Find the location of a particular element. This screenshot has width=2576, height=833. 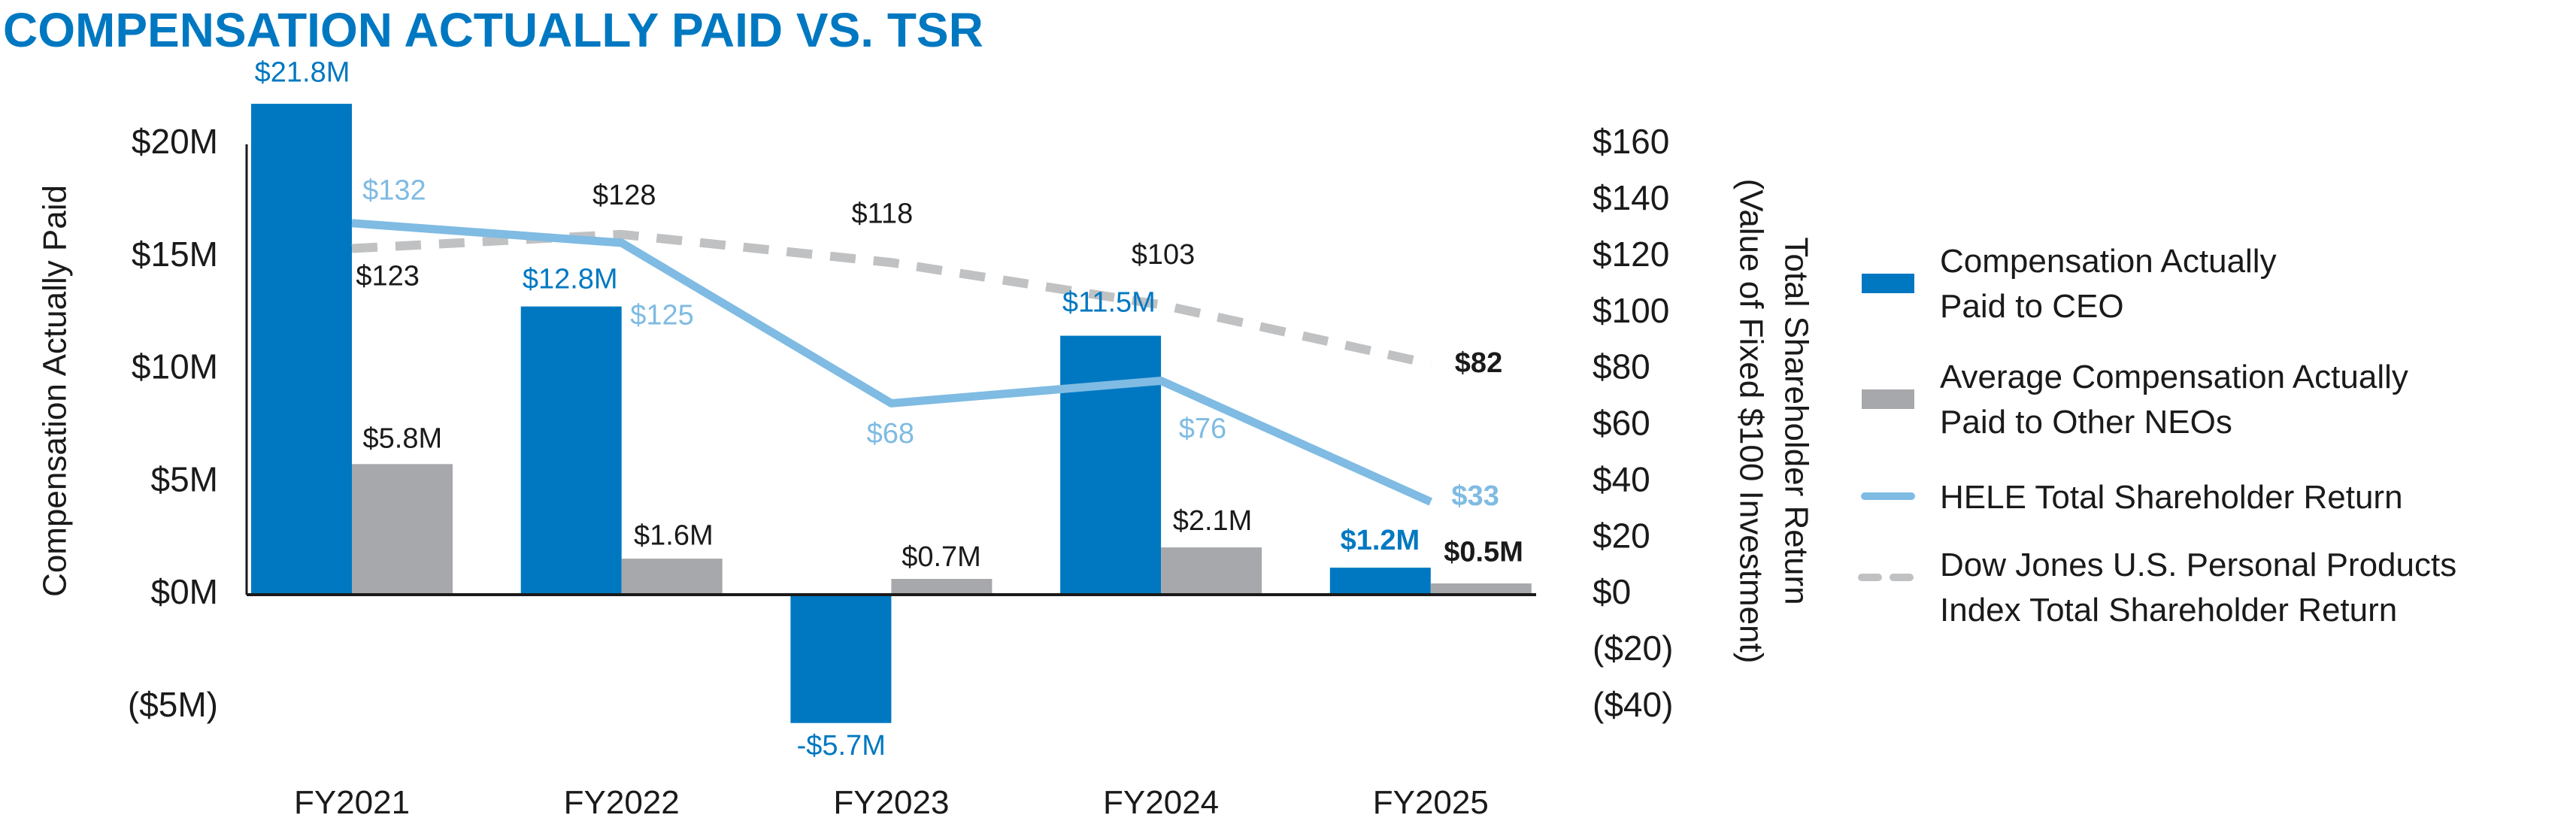

category-label: FY2024 is located at coordinates (1161, 802).